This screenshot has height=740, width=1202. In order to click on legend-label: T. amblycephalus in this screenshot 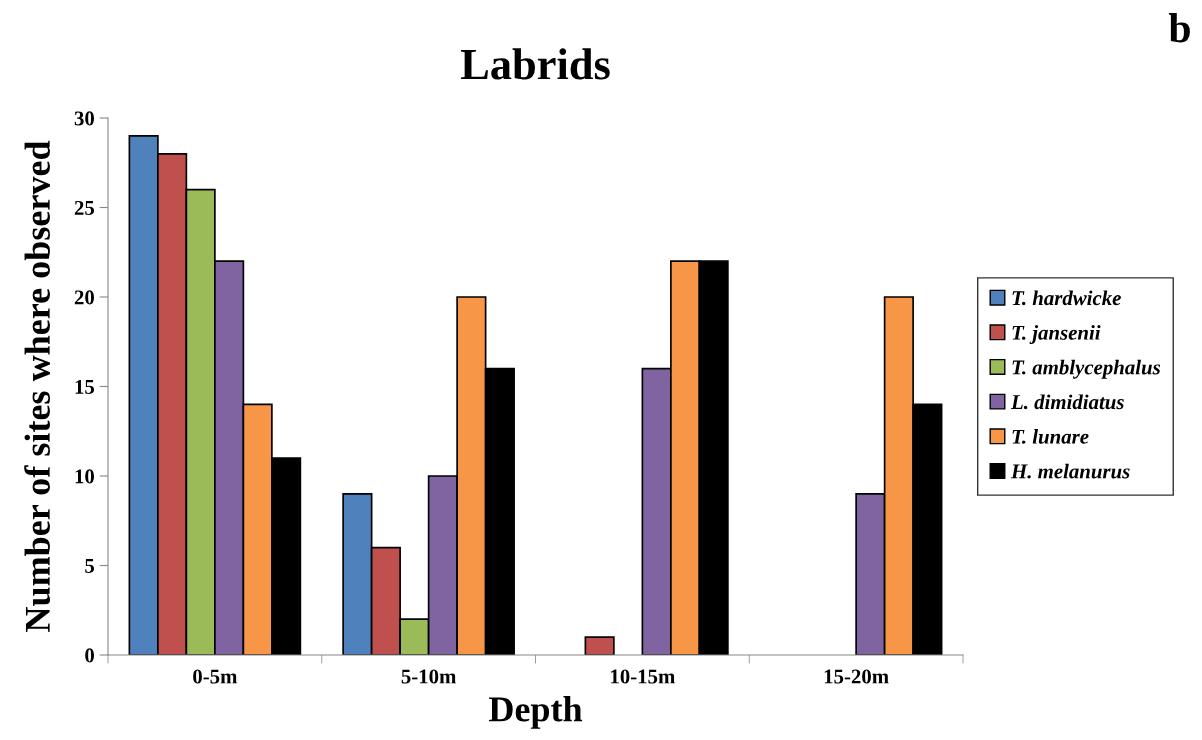, I will do `click(1086, 369)`.